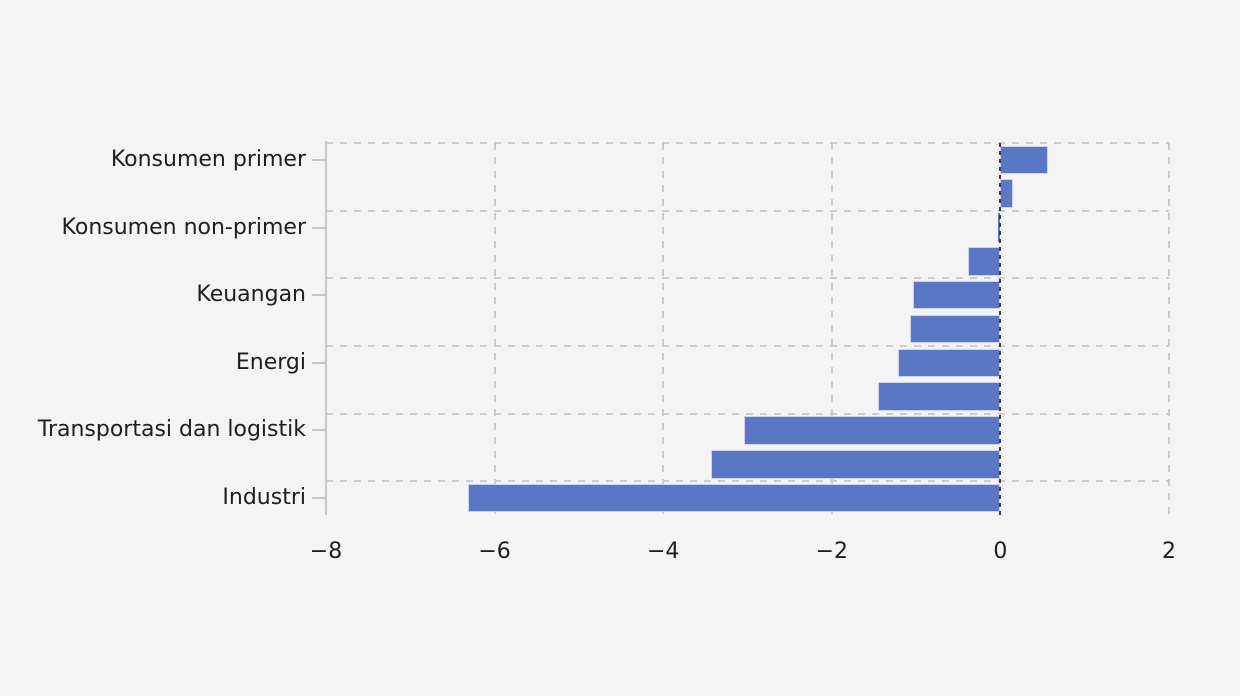  Describe the element at coordinates (264, 498) in the screenshot. I see `y-tick-label: Industri` at that location.